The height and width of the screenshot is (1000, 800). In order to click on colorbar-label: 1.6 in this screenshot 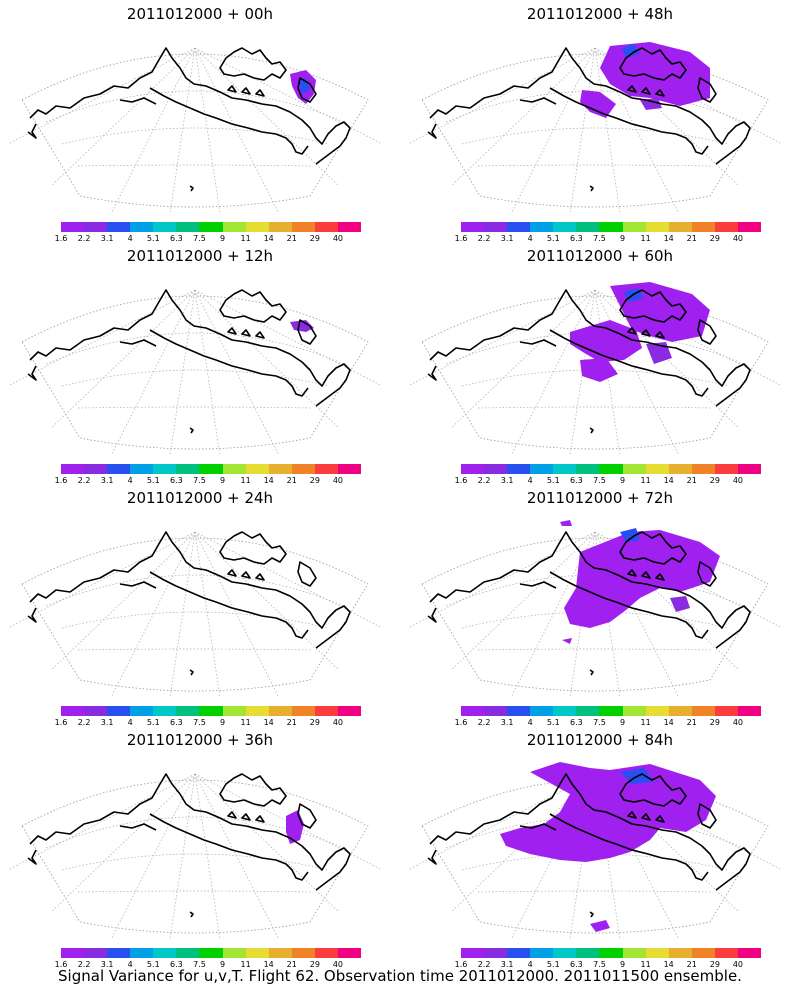, I will do `click(461, 722)`.